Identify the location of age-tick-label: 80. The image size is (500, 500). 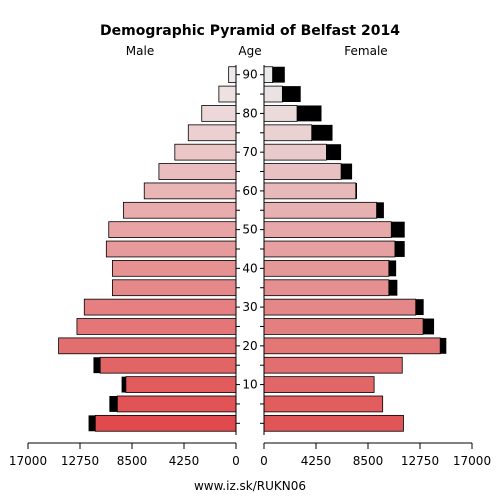
(249, 113).